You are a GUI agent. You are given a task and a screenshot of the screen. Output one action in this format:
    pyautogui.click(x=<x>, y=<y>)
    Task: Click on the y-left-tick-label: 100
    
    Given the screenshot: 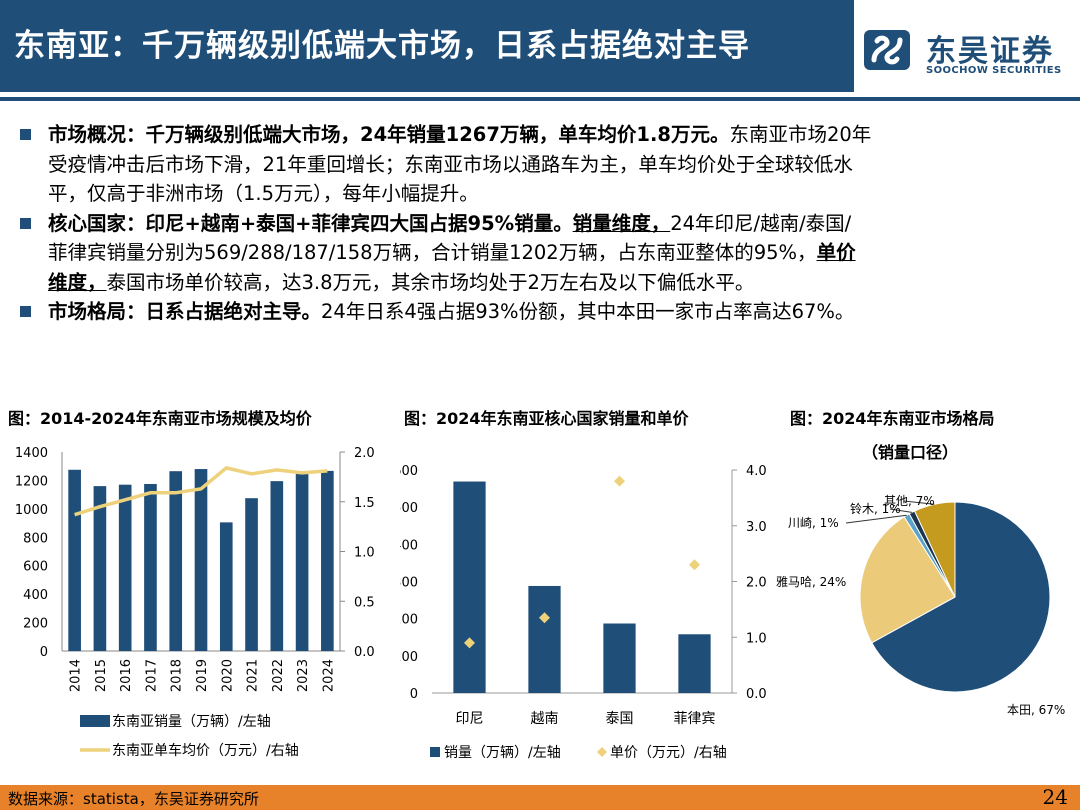 What is the action you would take?
    pyautogui.click(x=409, y=657)
    